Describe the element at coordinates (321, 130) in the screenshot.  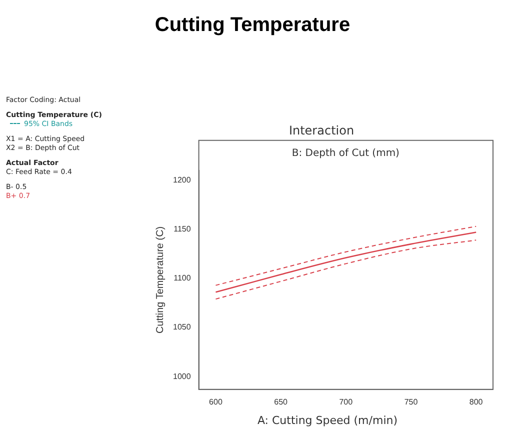
I see `chart-subtitle: Interaction` at that location.